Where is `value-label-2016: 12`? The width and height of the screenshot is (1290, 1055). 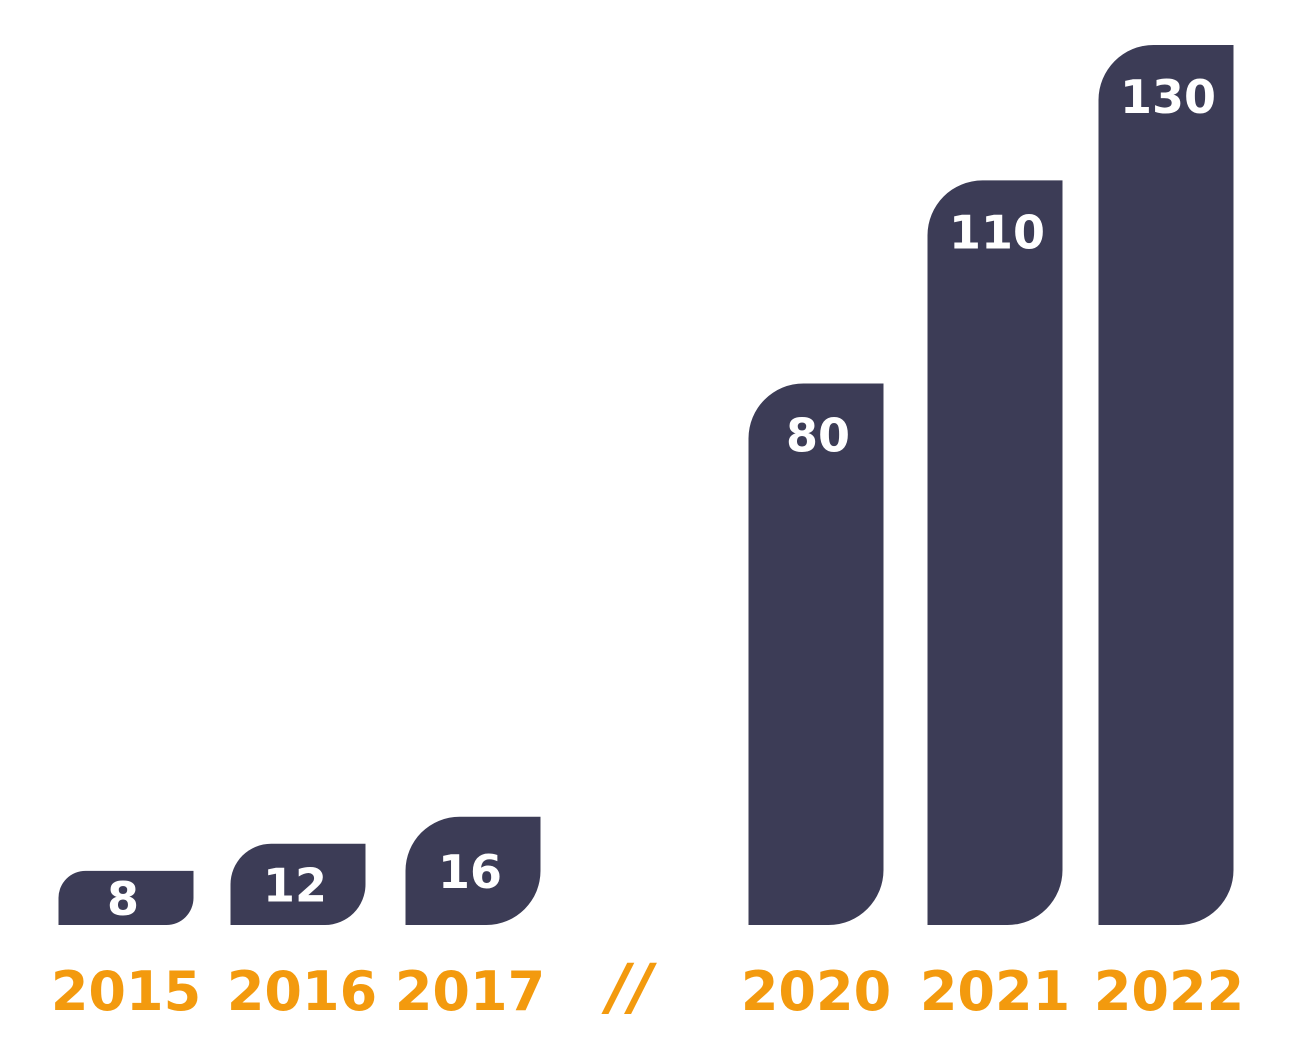 value-label-2016: 12 is located at coordinates (295, 885).